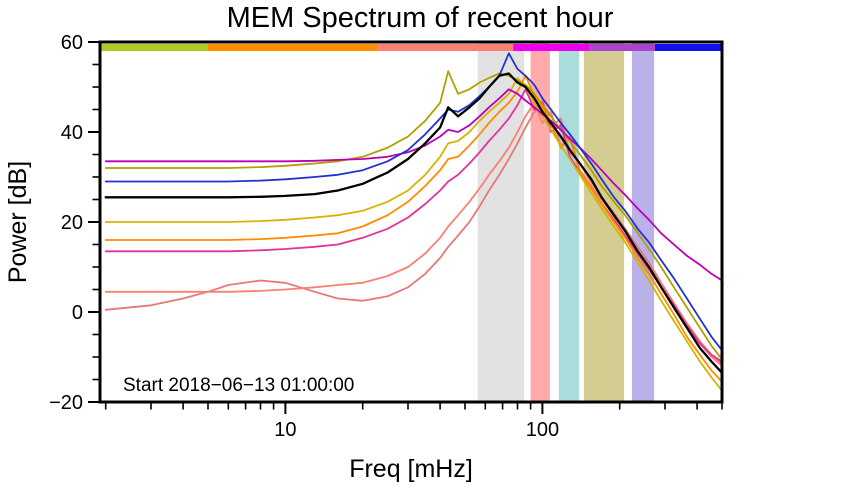 This screenshot has height=500, width=842. I want to click on top-bar-segment-orange, so click(293, 47).